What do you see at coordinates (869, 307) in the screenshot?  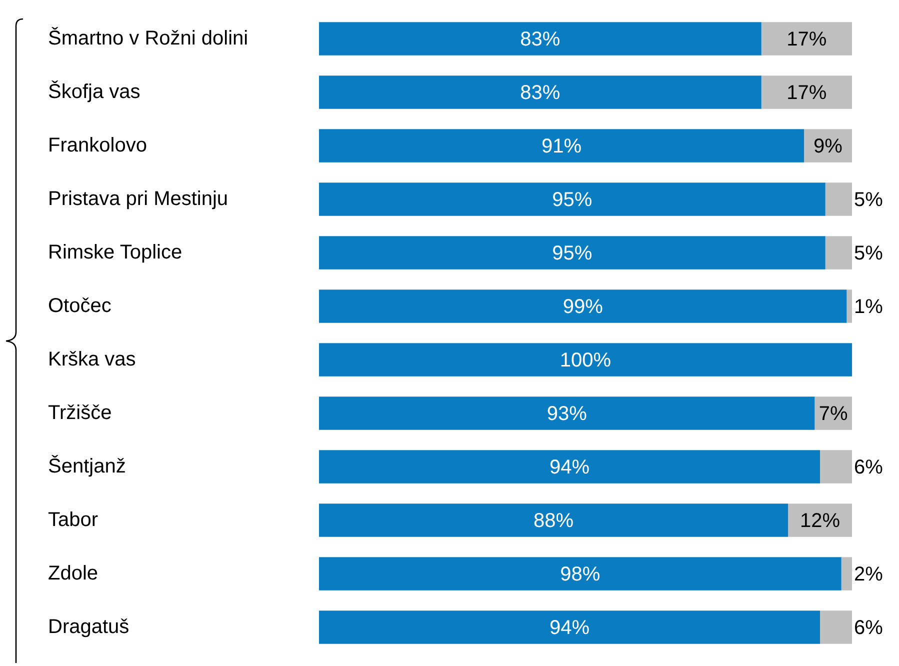 I see `data-label: 1%` at bounding box center [869, 307].